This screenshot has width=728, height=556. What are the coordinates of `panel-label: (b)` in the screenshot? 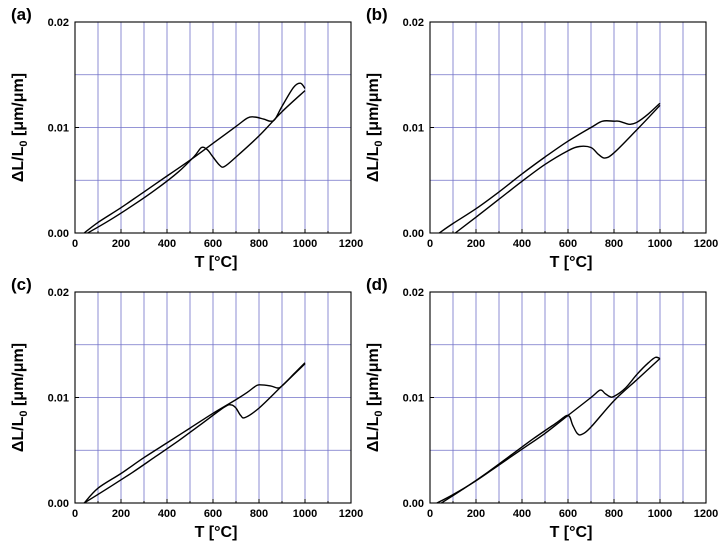 It's located at (377, 14).